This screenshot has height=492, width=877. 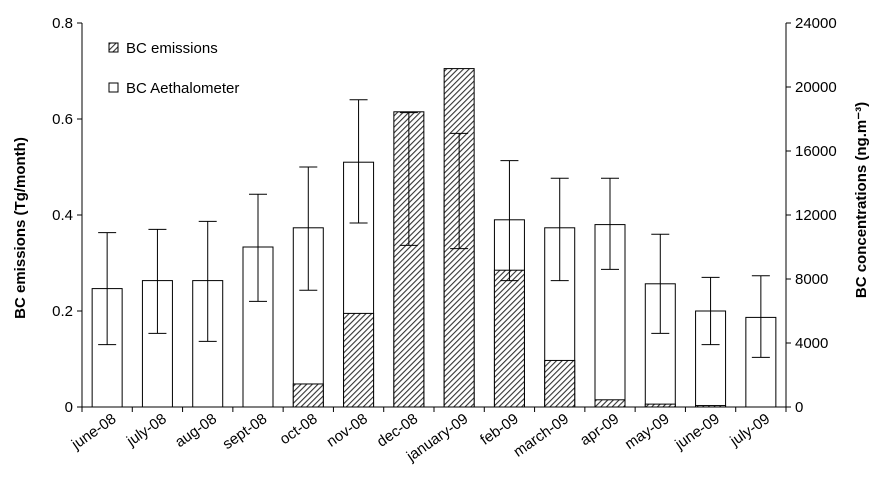 I want to click on left-axis-title: BC emissions (Tg/month), so click(x=20, y=228).